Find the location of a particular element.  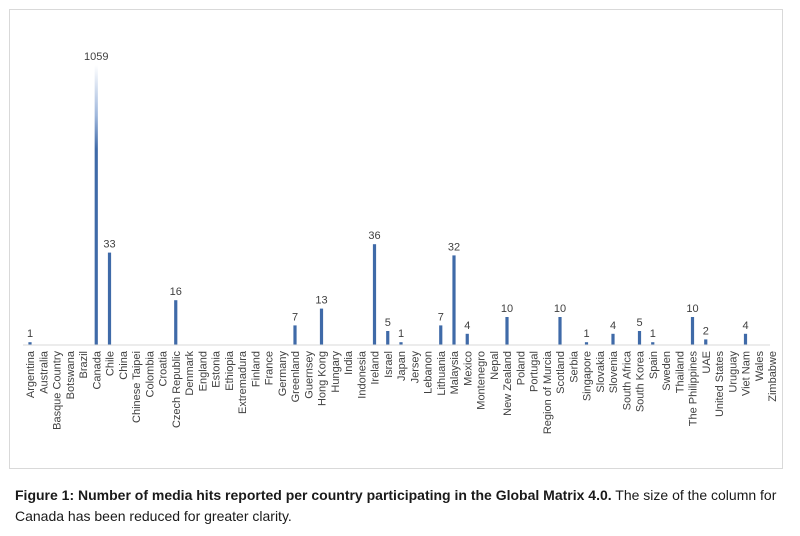

value-label-uae: 2 is located at coordinates (706, 331).